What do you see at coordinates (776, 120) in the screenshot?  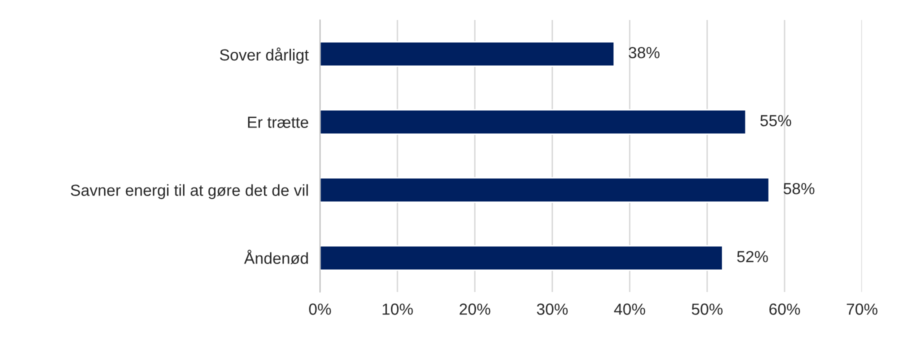 I see `data-label: 55%` at bounding box center [776, 120].